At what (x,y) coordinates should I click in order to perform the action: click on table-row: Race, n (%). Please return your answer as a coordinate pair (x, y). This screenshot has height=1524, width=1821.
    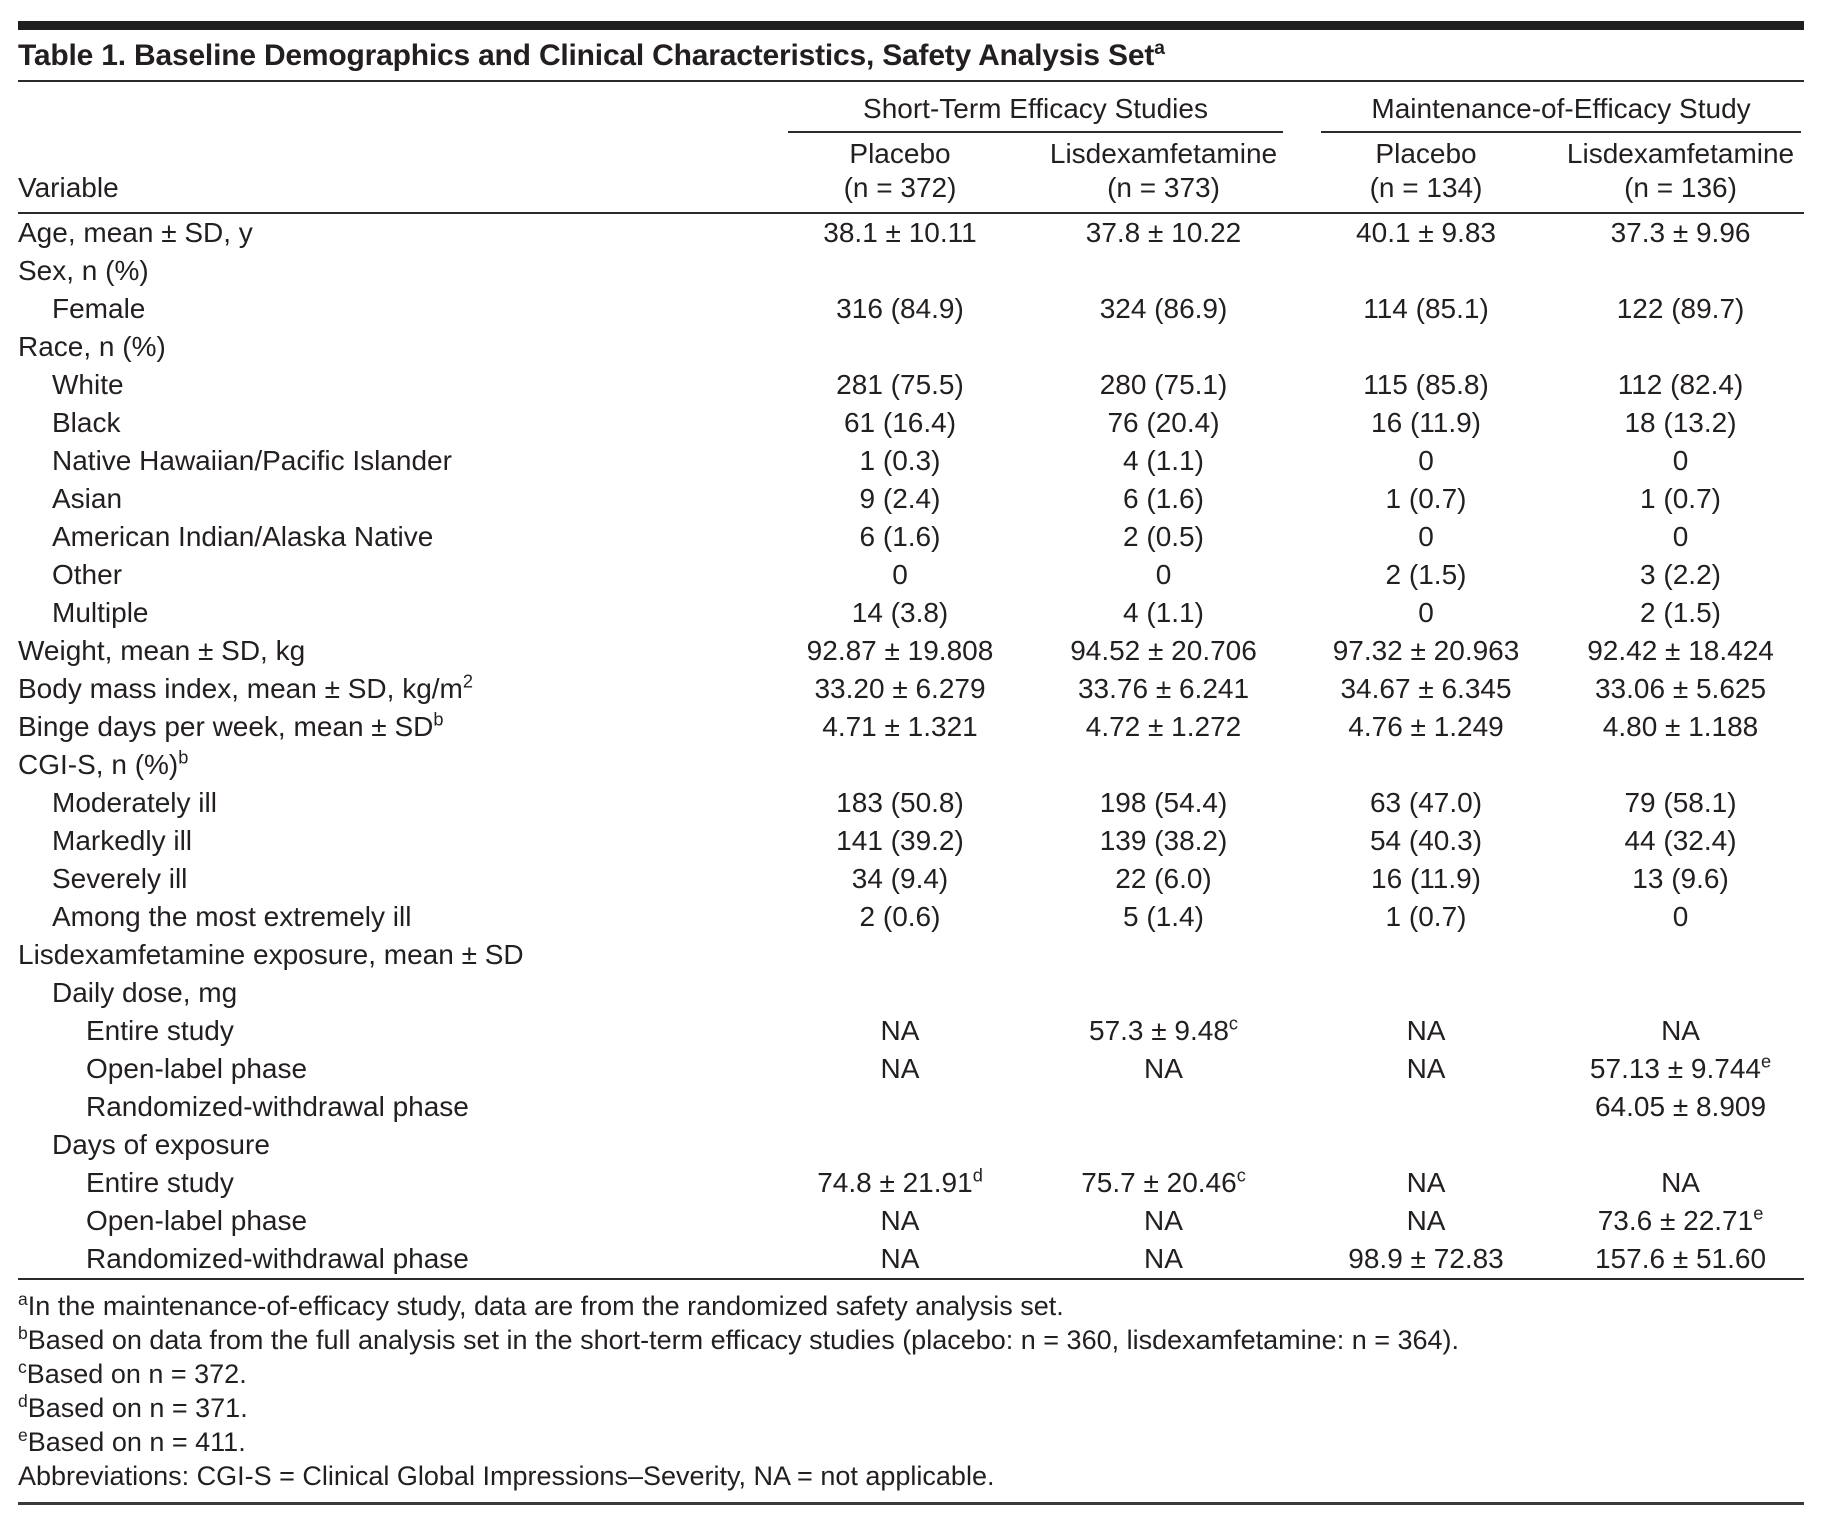
    Looking at the image, I should click on (911, 347).